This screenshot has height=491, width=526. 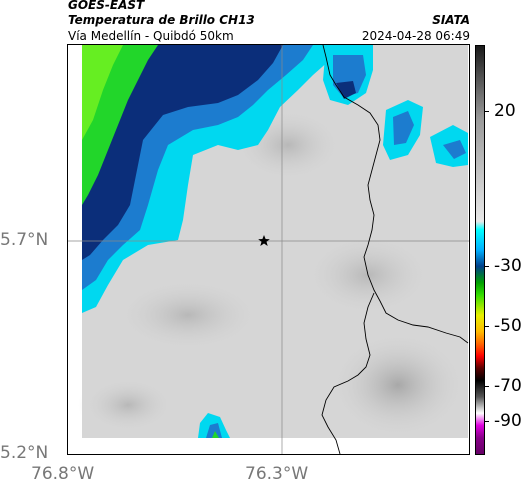 I want to click on colorbar-label: -70, so click(x=508, y=386).